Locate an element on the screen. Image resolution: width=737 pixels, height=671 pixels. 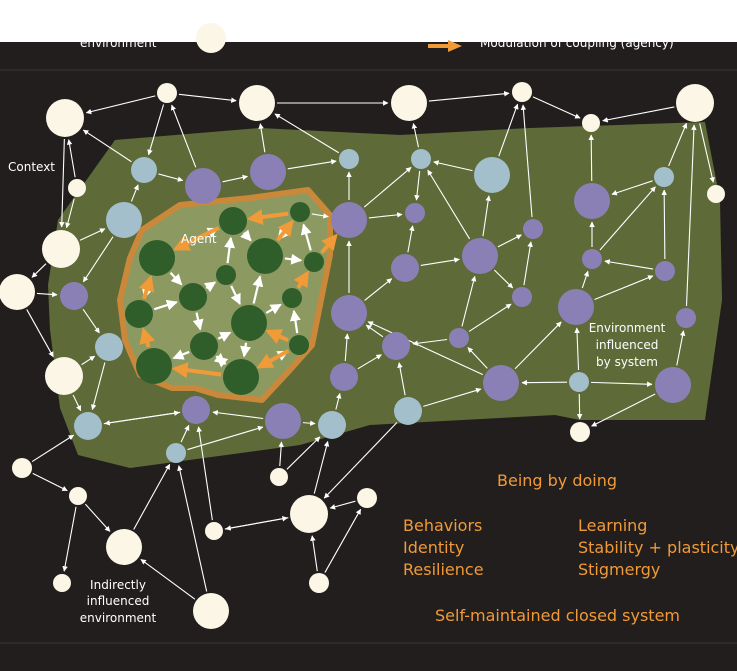
property-learning: Learning is located at coordinates (612, 525).